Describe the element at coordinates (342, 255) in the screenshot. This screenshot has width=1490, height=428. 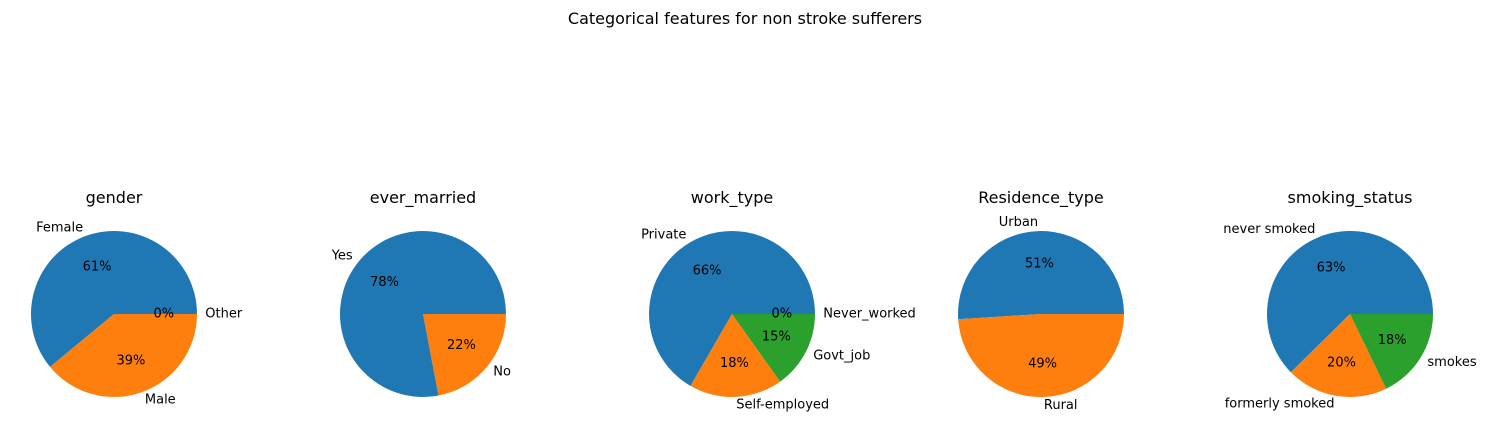
I see `slice-label: Yes` at that location.